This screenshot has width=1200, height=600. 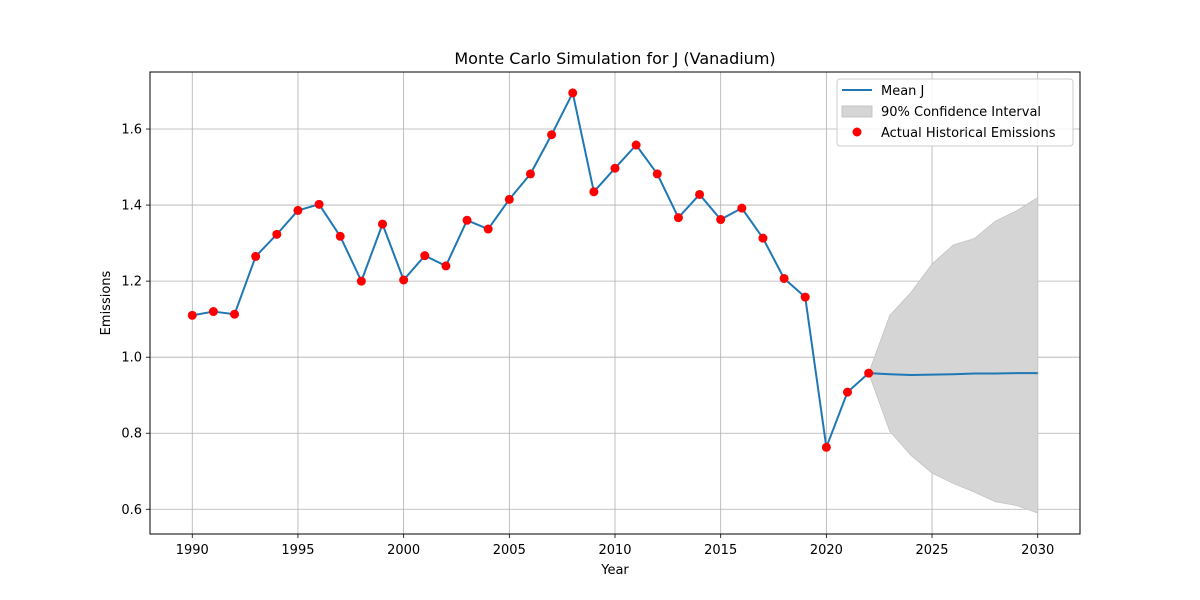 I want to click on x-tick-label: 1990, so click(x=192, y=550).